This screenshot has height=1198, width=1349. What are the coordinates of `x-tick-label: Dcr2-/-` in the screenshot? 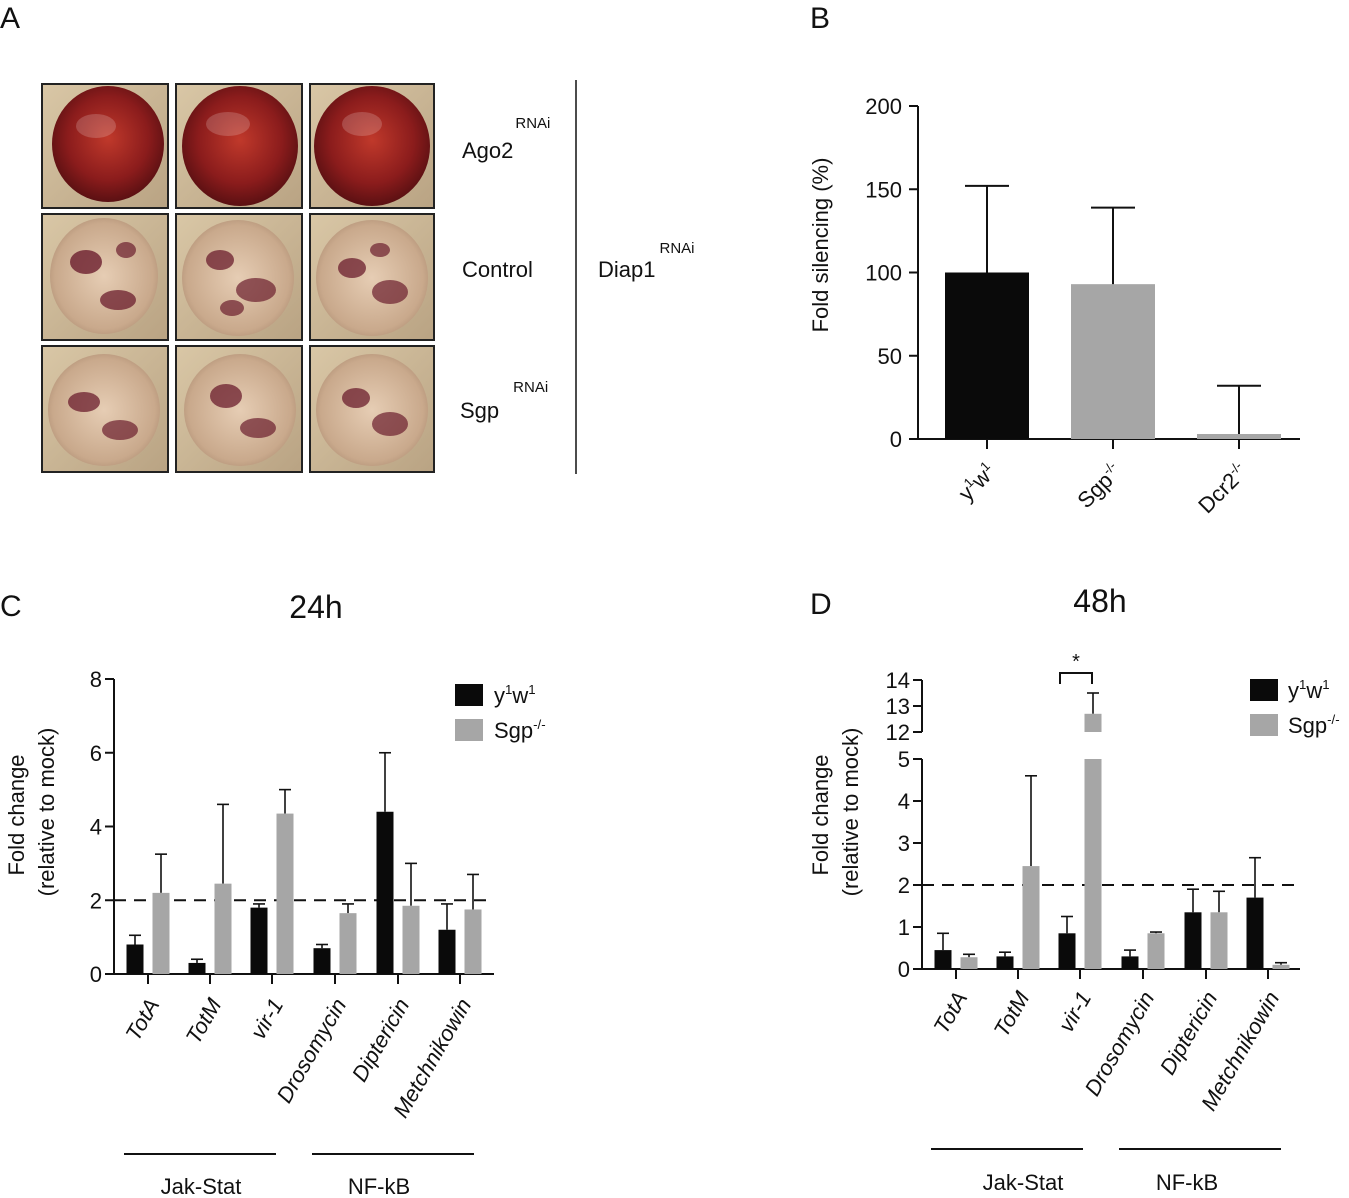 It's located at (1223, 488).